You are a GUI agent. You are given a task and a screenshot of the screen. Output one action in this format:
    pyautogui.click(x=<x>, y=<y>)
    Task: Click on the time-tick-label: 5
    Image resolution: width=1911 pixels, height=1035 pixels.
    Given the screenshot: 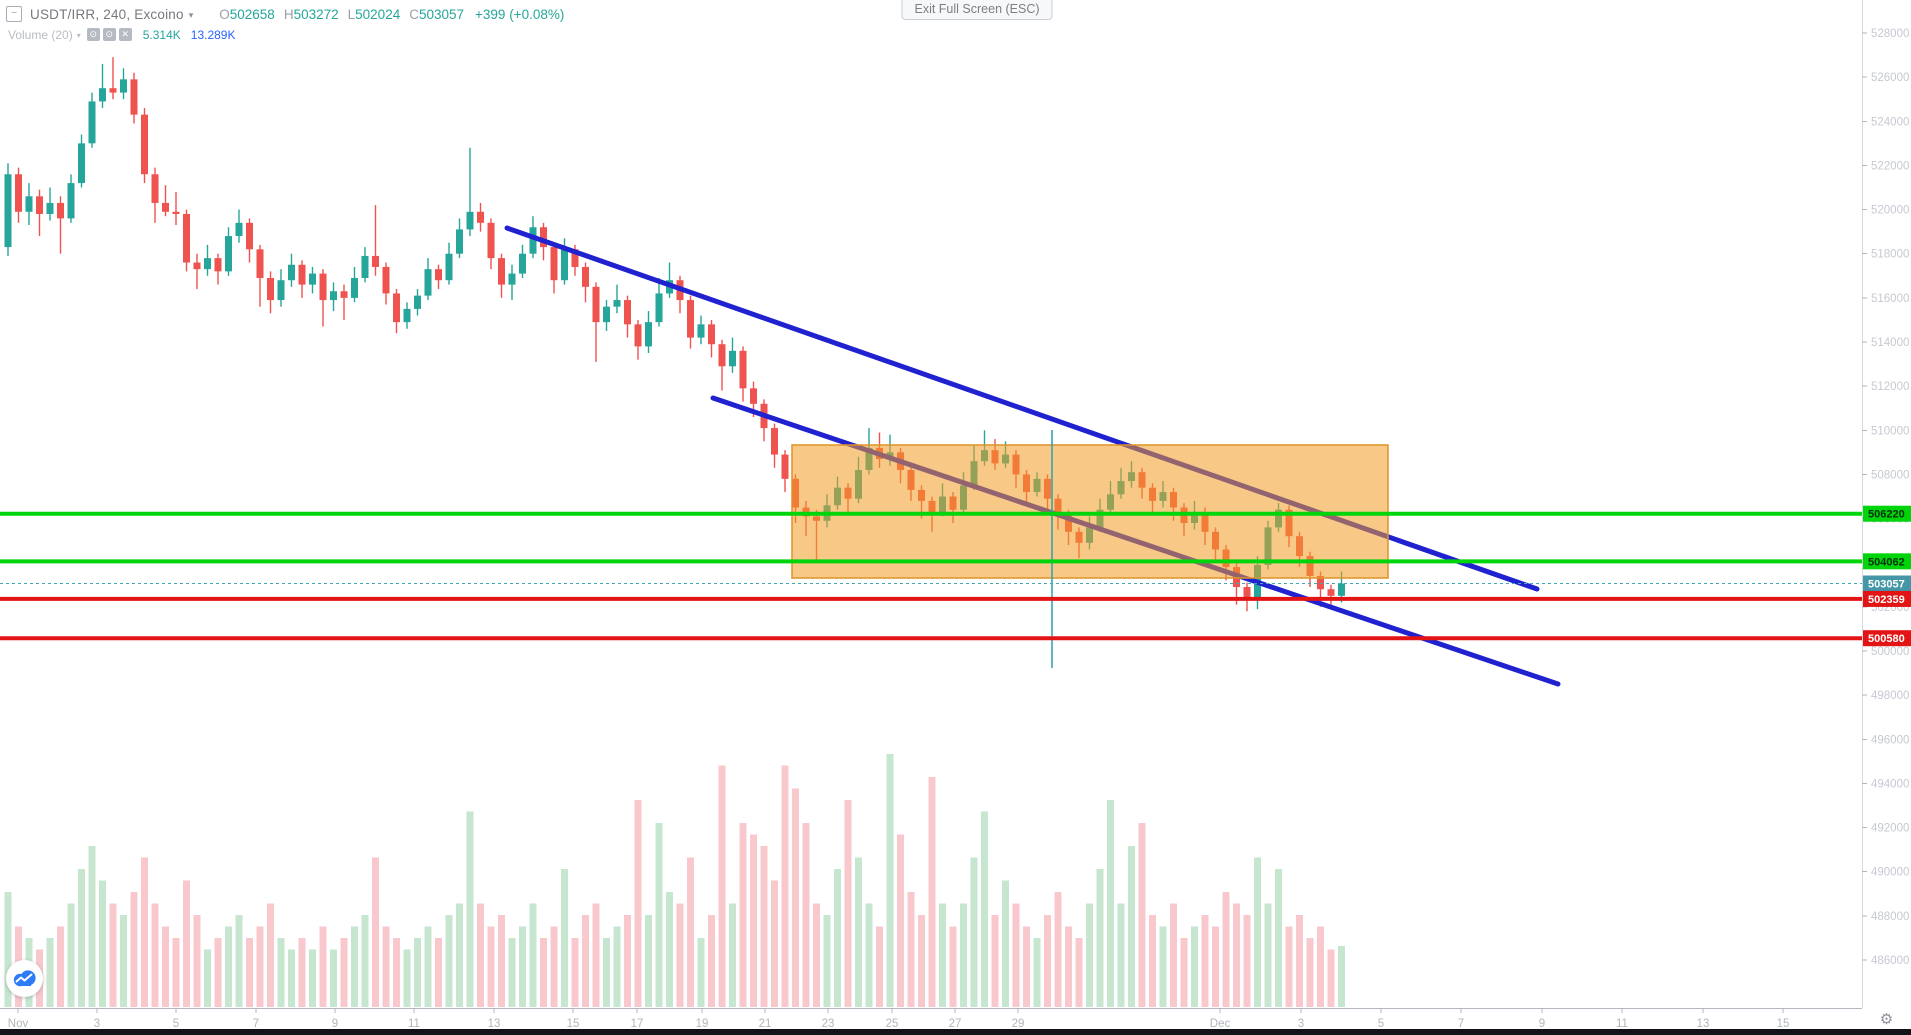 What is the action you would take?
    pyautogui.click(x=176, y=1024)
    